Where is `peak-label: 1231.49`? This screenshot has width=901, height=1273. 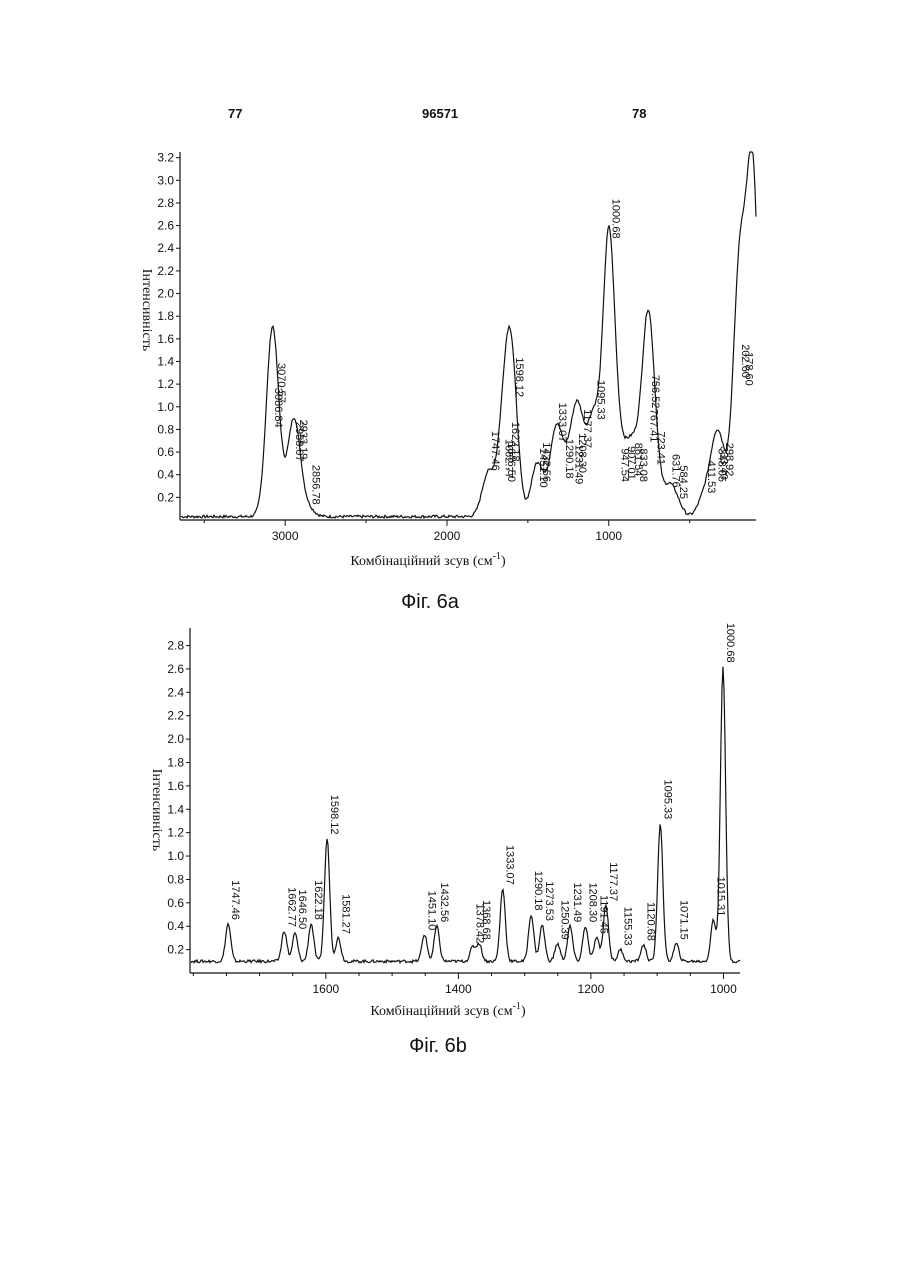
peak-label: 1231.49 is located at coordinates (577, 902).